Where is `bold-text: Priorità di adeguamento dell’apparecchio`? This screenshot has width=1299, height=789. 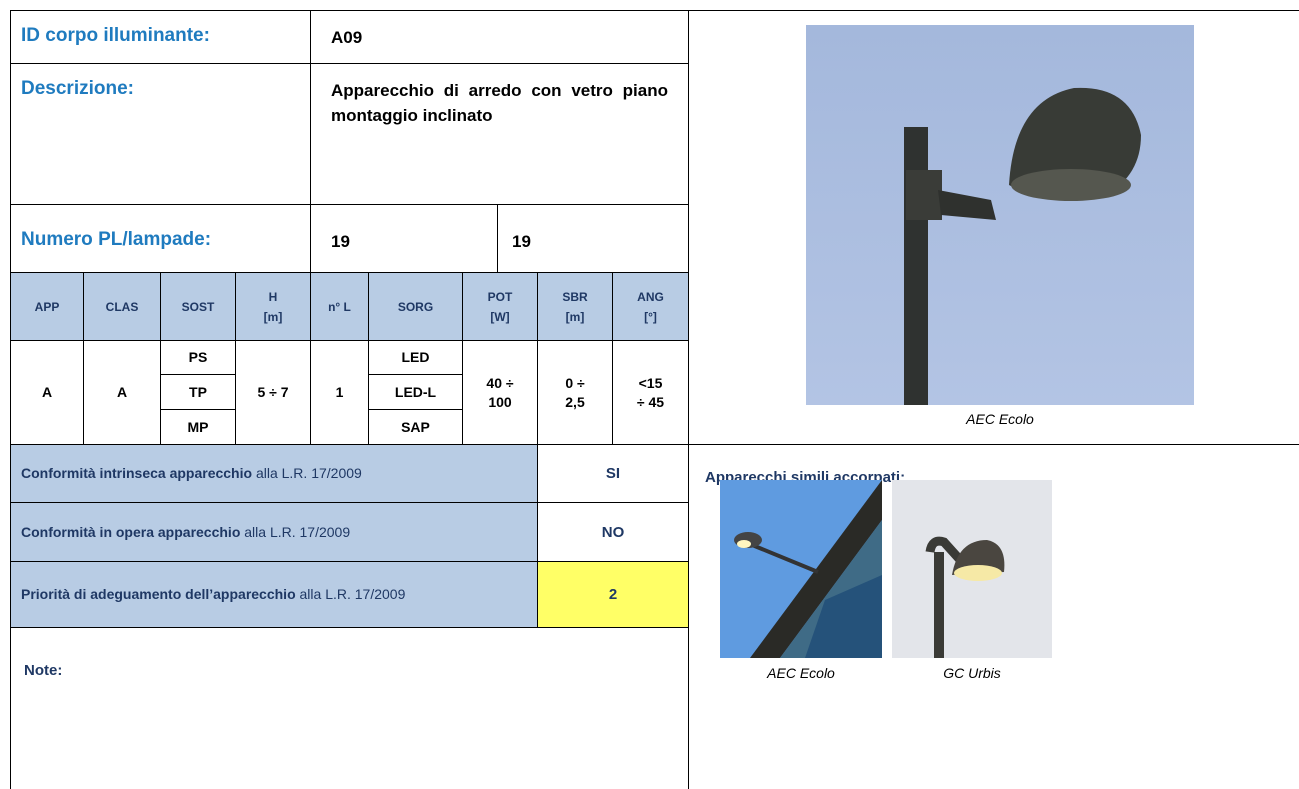 bold-text: Priorità di adeguamento dell’apparecchio is located at coordinates (158, 594).